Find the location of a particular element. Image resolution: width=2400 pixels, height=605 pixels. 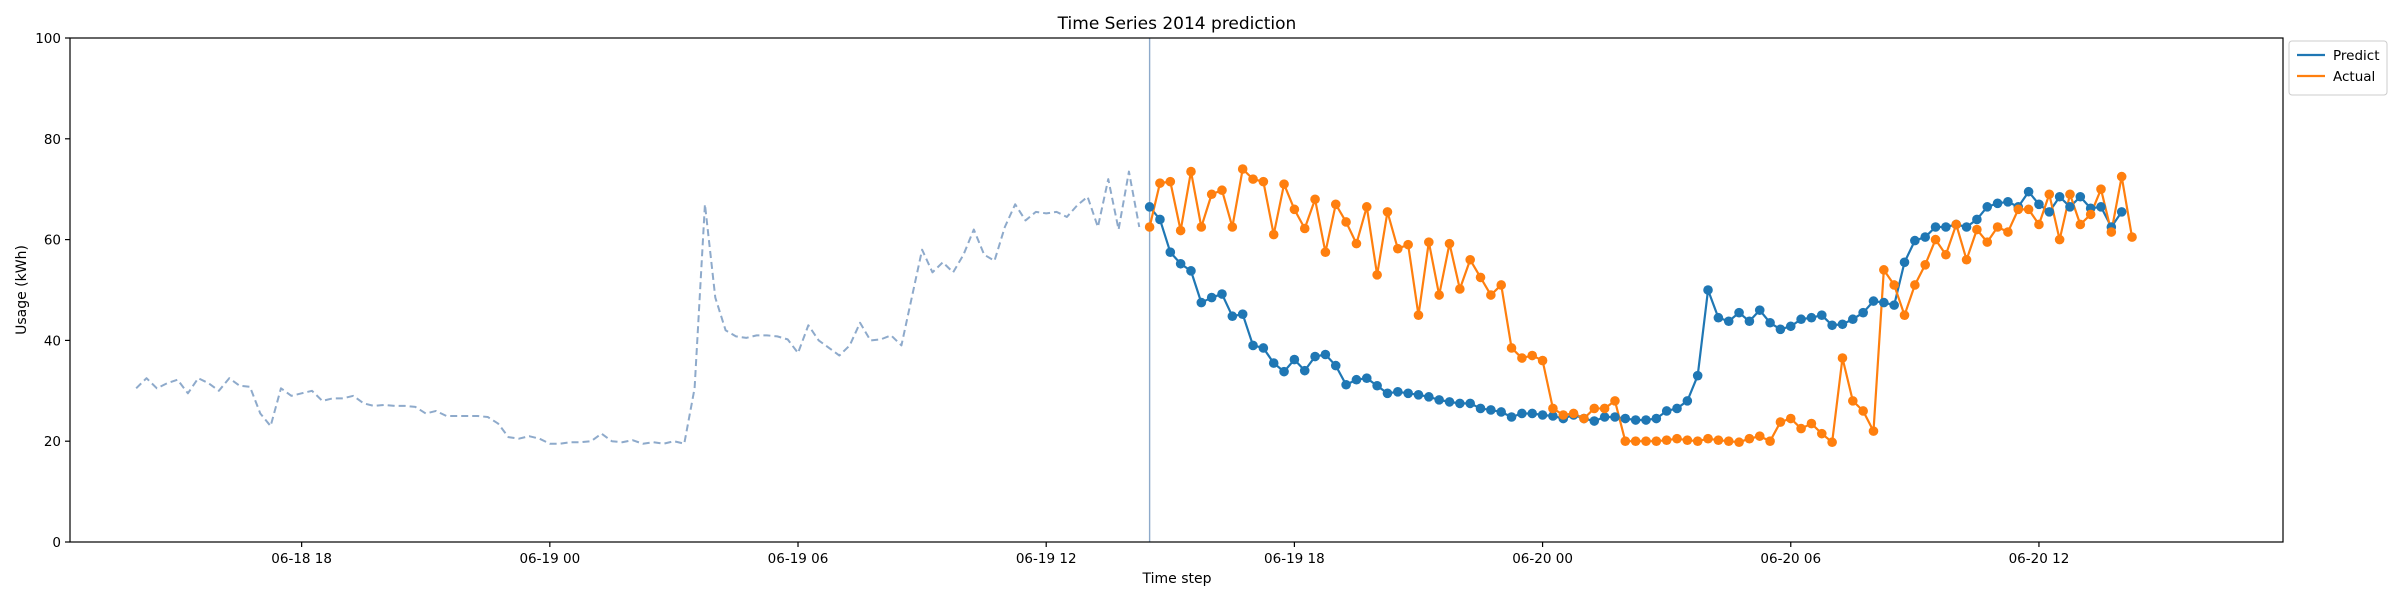

y-tick-label-60: 60 is located at coordinates (52, 241).